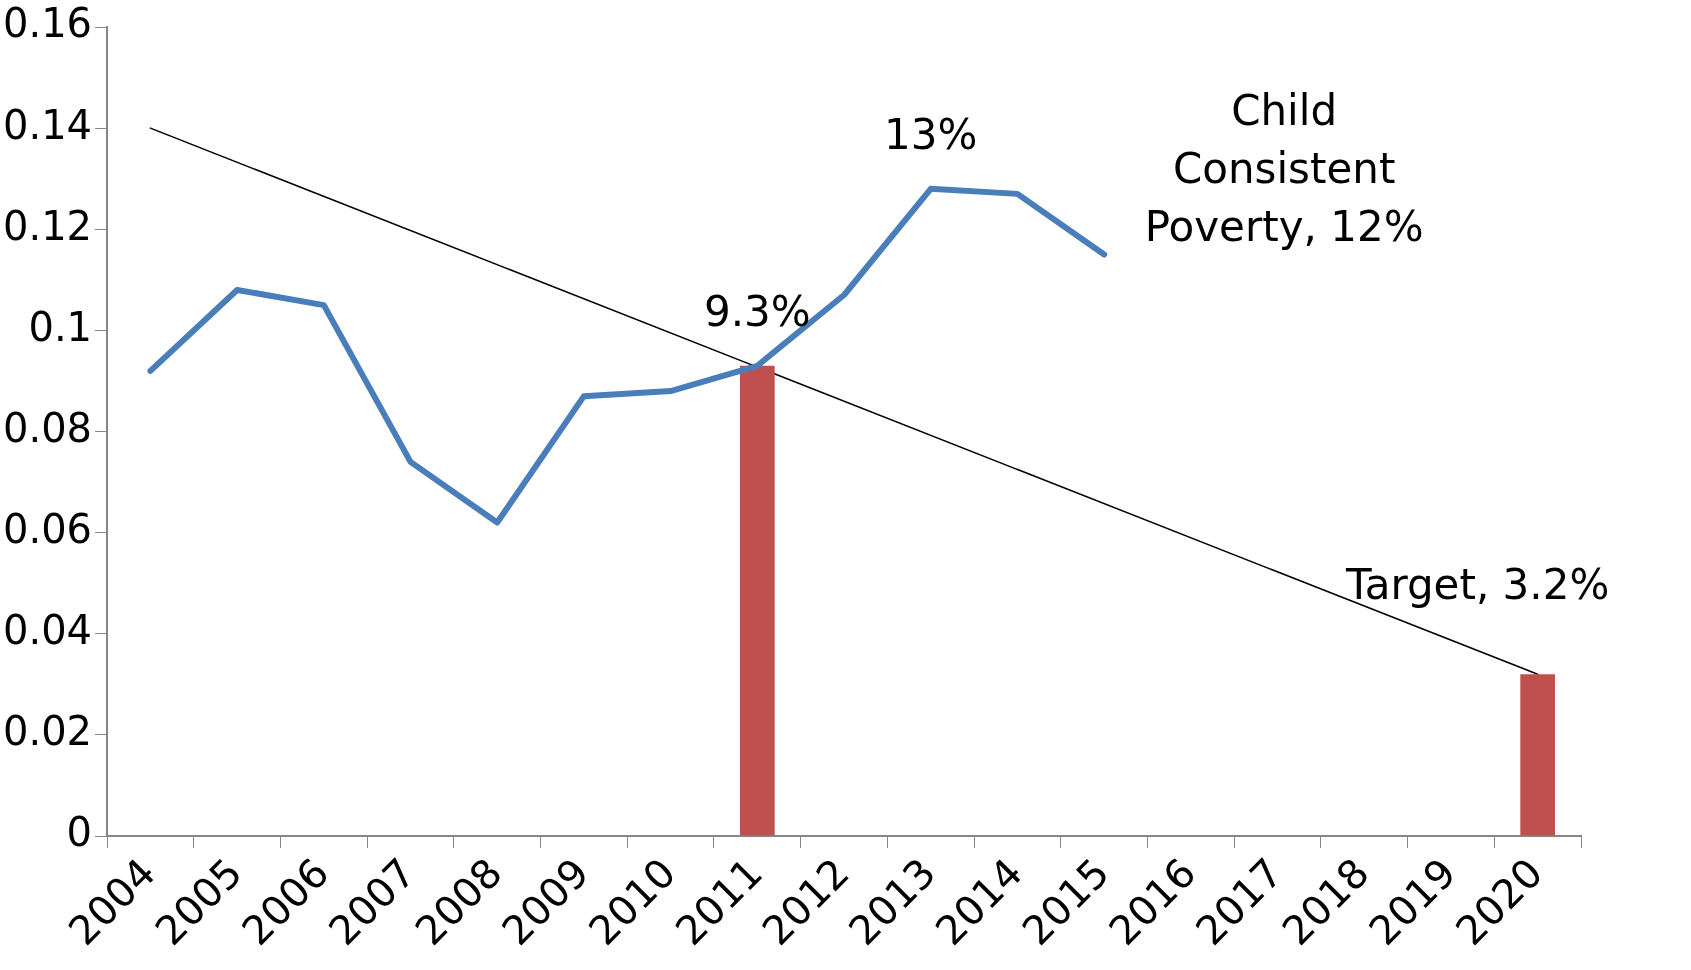 This screenshot has height=970, width=1691. Describe the element at coordinates (48, 23) in the screenshot. I see `y-tick-label: 0.16` at that location.